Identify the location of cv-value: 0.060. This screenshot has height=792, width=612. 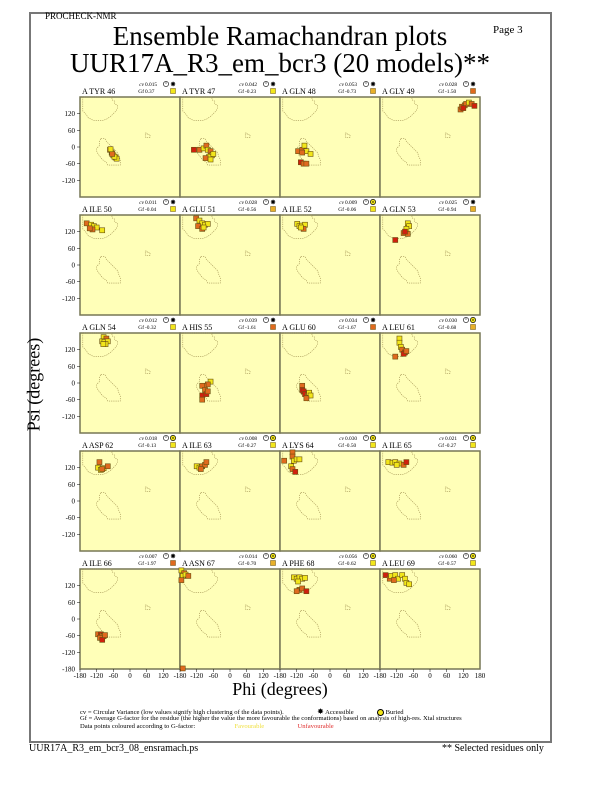
(451, 557).